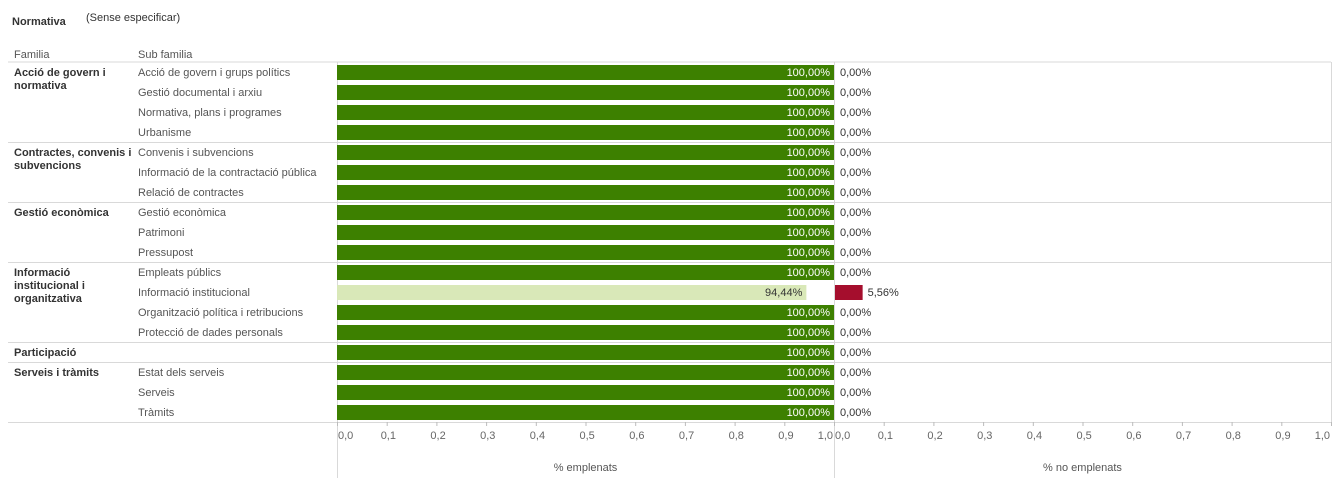 This screenshot has height=502, width=1344. Describe the element at coordinates (133, 18) in the screenshot. I see `filter-value: (Sense especificar)` at that location.